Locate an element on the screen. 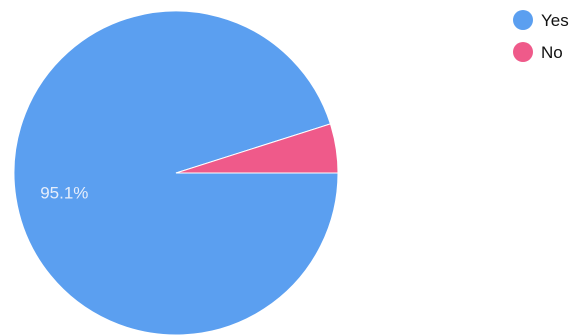 Image resolution: width=579 pixels, height=335 pixels. legend: Yes No is located at coordinates (541, 36).